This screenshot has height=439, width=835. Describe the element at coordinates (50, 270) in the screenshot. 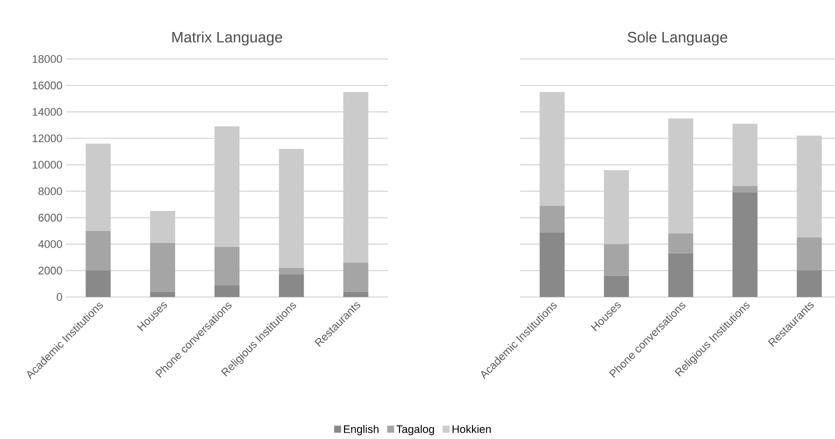

I see `y-tick-label: 2000` at that location.